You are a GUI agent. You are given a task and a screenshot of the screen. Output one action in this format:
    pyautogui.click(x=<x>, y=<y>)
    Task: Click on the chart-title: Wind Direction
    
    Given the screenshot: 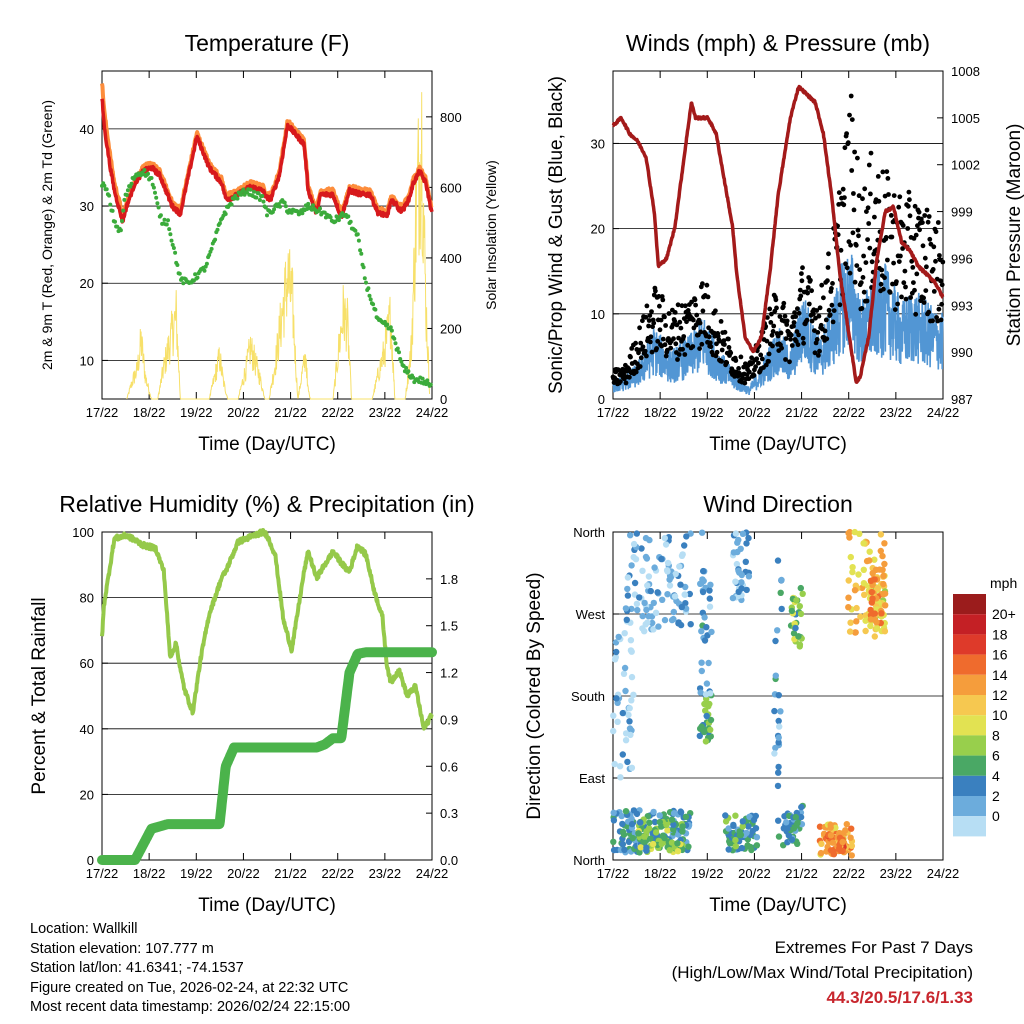 What is the action you would take?
    pyautogui.click(x=778, y=504)
    